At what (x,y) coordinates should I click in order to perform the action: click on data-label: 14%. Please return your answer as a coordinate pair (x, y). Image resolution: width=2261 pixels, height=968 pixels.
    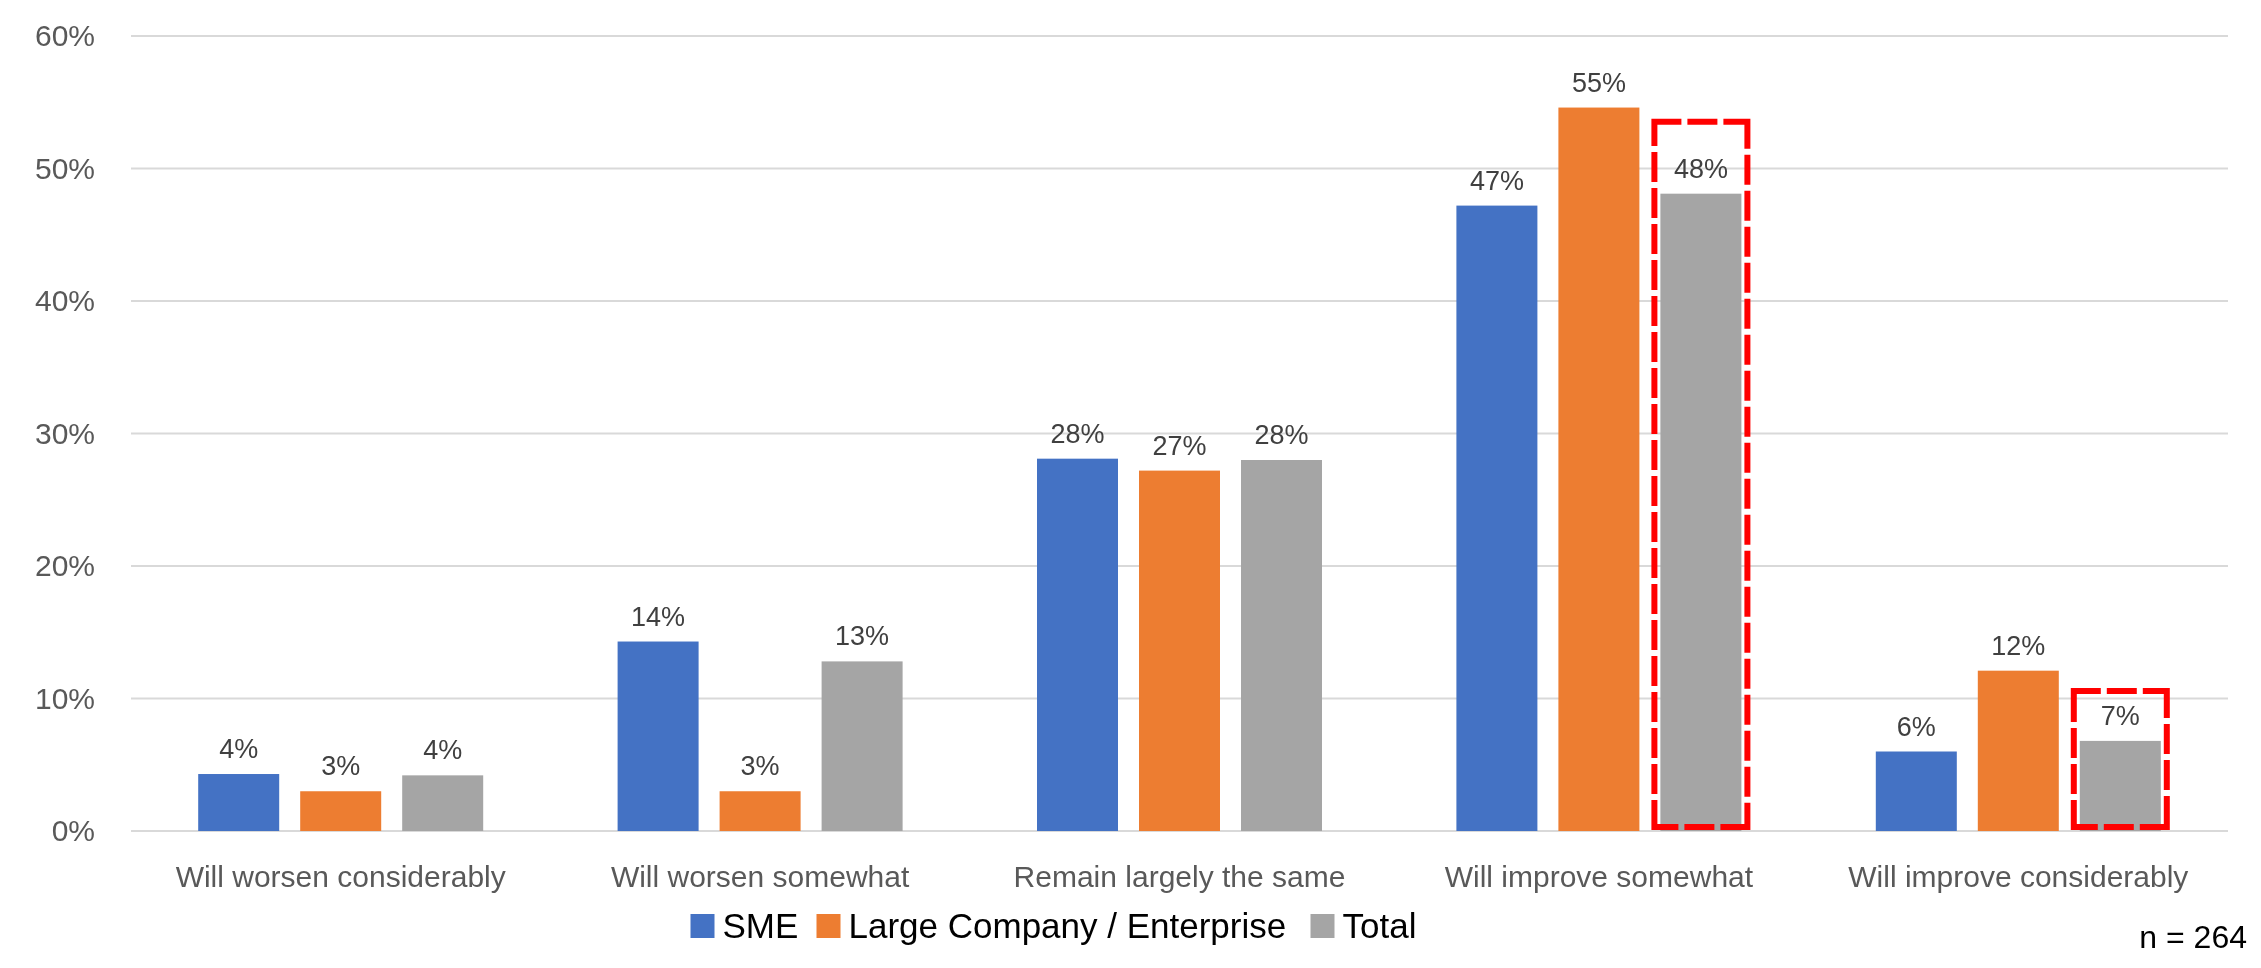
    Looking at the image, I should click on (658, 616).